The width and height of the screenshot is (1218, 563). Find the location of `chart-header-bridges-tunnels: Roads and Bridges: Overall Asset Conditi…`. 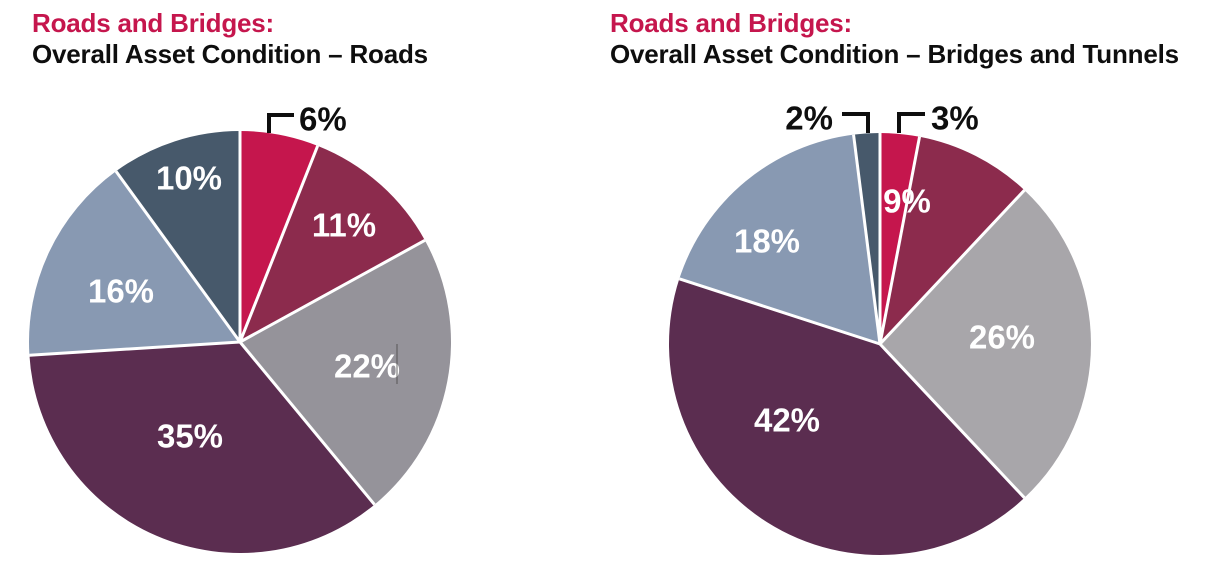

chart-header-bridges-tunnels: Roads and Bridges: Overall Asset Conditi… is located at coordinates (894, 39).